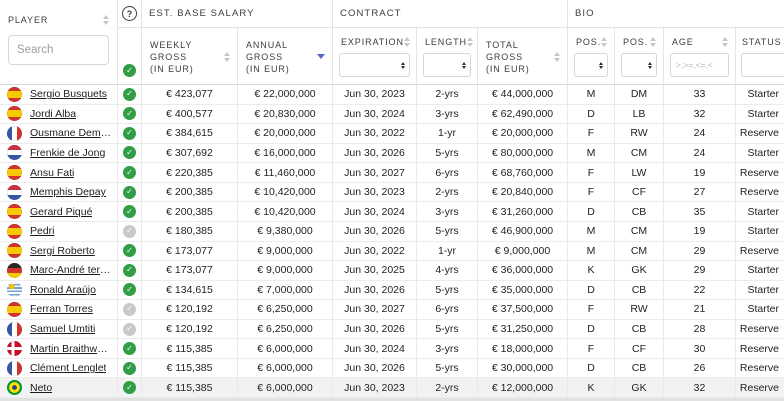 This screenshot has width=784, height=401. What do you see at coordinates (762, 65) in the screenshot?
I see `status-filter-input` at bounding box center [762, 65].